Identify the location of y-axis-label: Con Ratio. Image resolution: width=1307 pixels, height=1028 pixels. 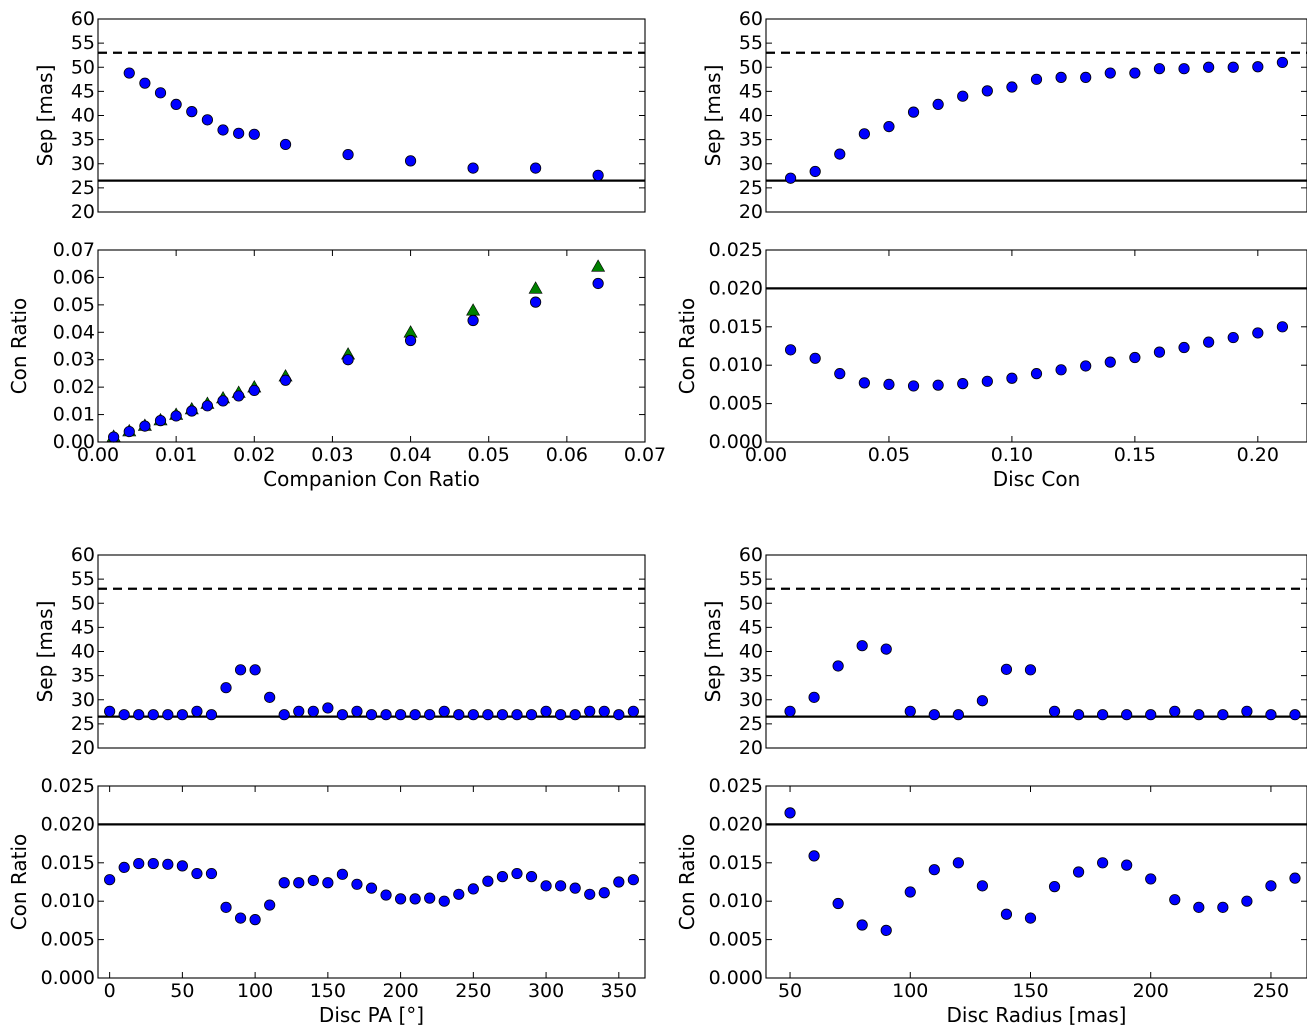
(687, 346).